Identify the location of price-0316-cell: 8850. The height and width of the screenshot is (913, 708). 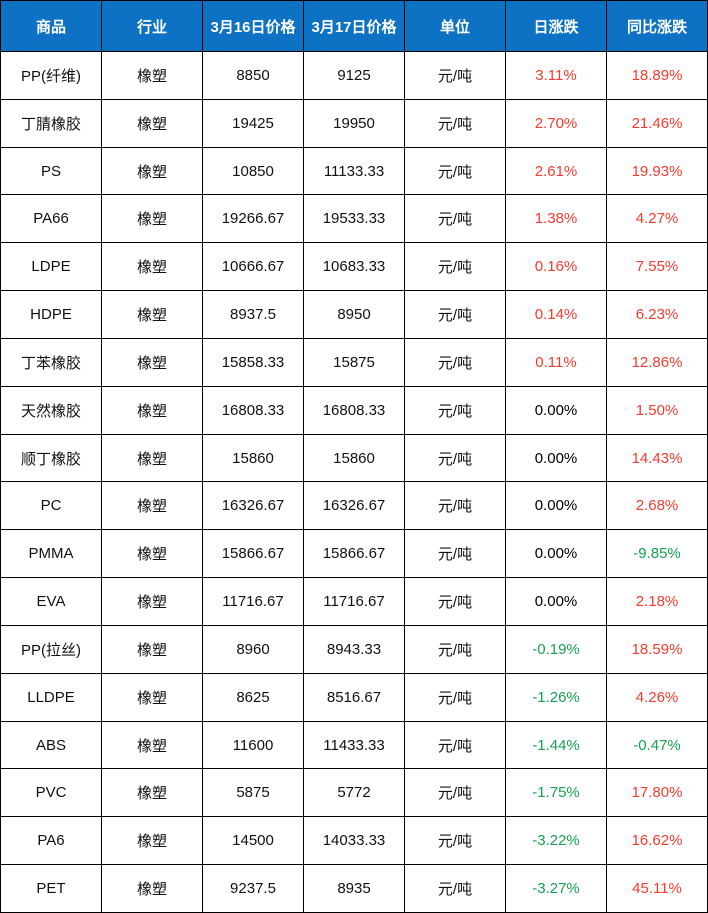
(253, 75).